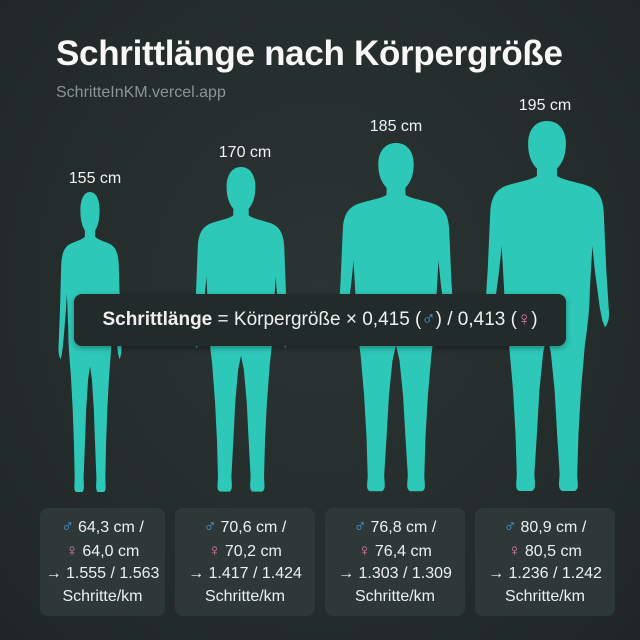 The height and width of the screenshot is (640, 640). What do you see at coordinates (110, 527) in the screenshot?
I see `male-stride: 64,3 cm /` at bounding box center [110, 527].